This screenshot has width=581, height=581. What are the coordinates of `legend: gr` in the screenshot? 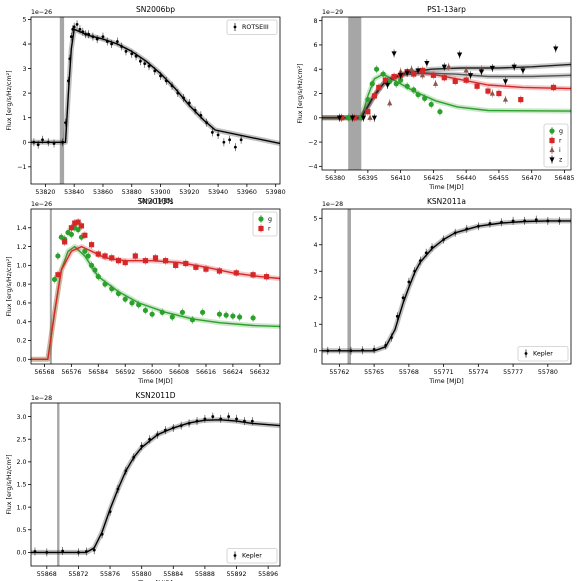 It's located at (265, 224).